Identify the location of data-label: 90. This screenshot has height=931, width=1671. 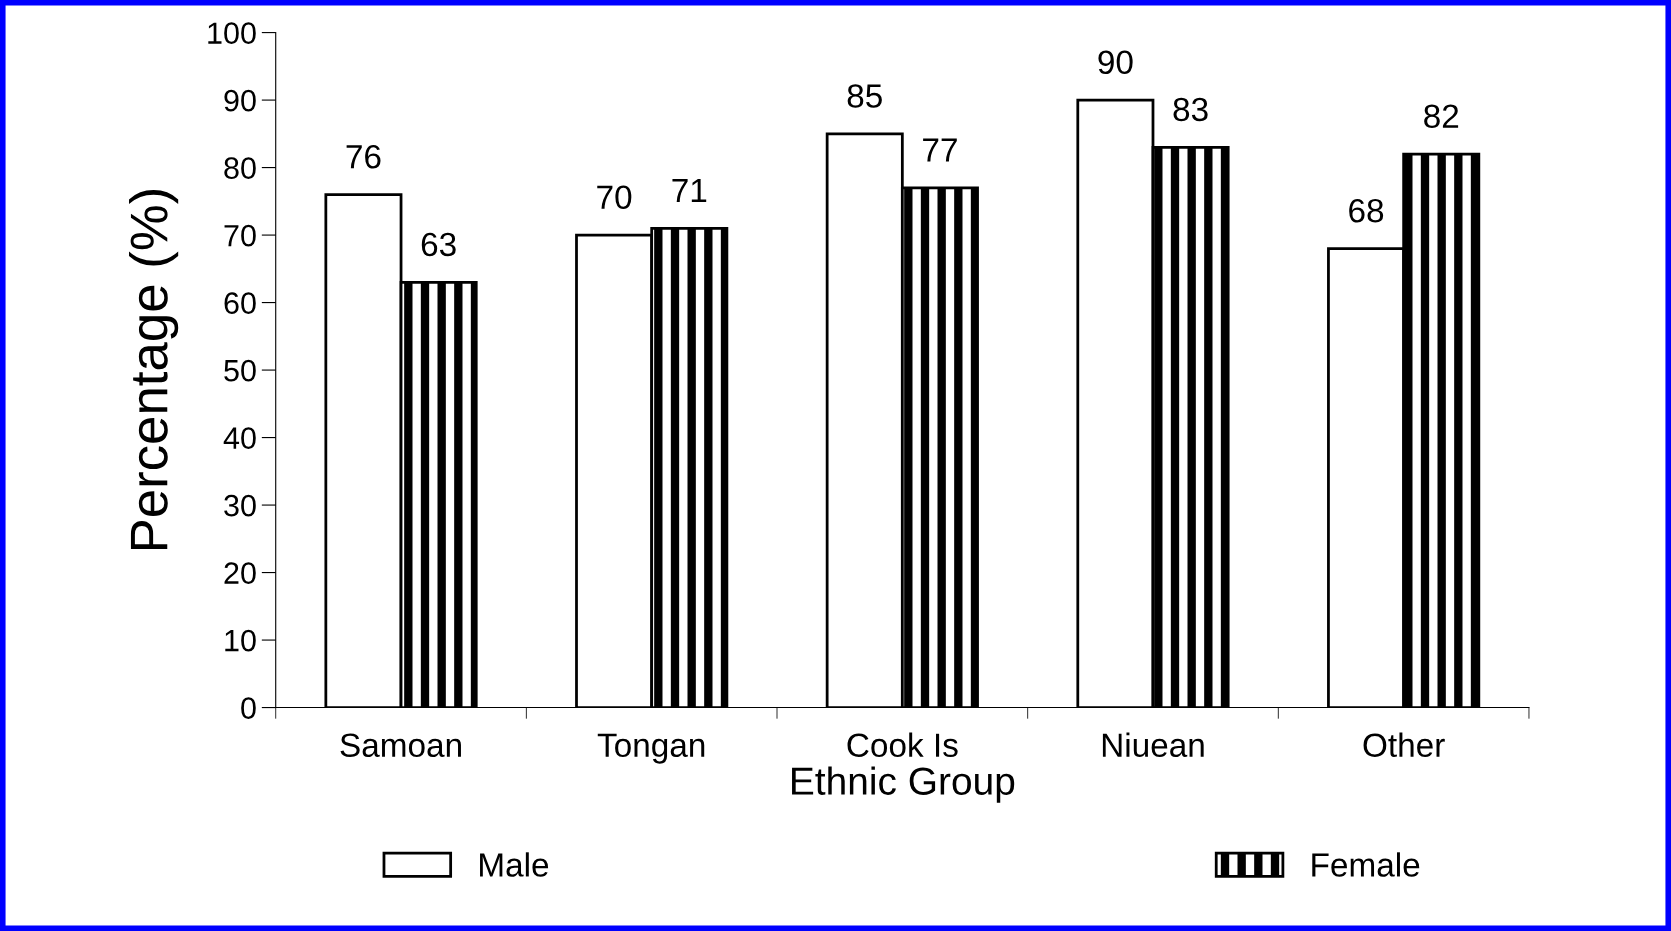
(1115, 62).